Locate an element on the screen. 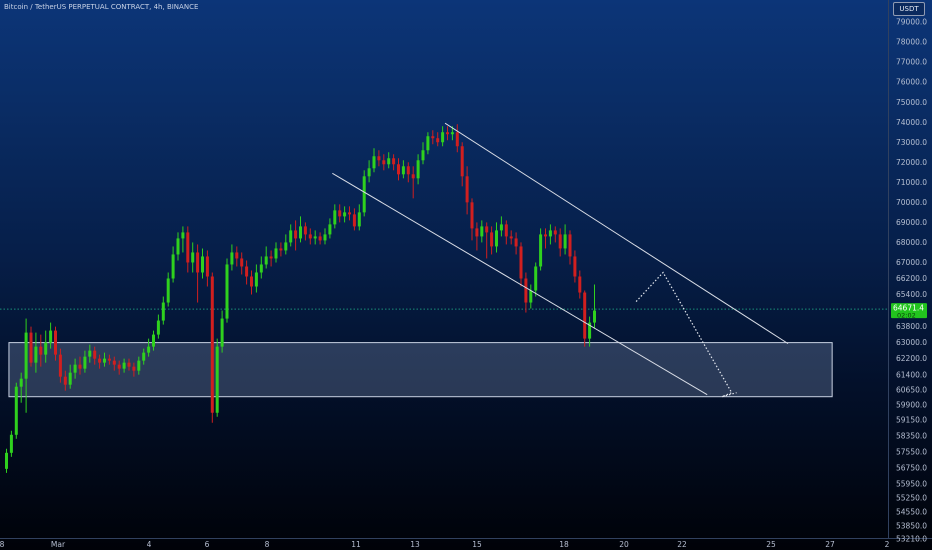  x-tick-label: 4 is located at coordinates (149, 544).